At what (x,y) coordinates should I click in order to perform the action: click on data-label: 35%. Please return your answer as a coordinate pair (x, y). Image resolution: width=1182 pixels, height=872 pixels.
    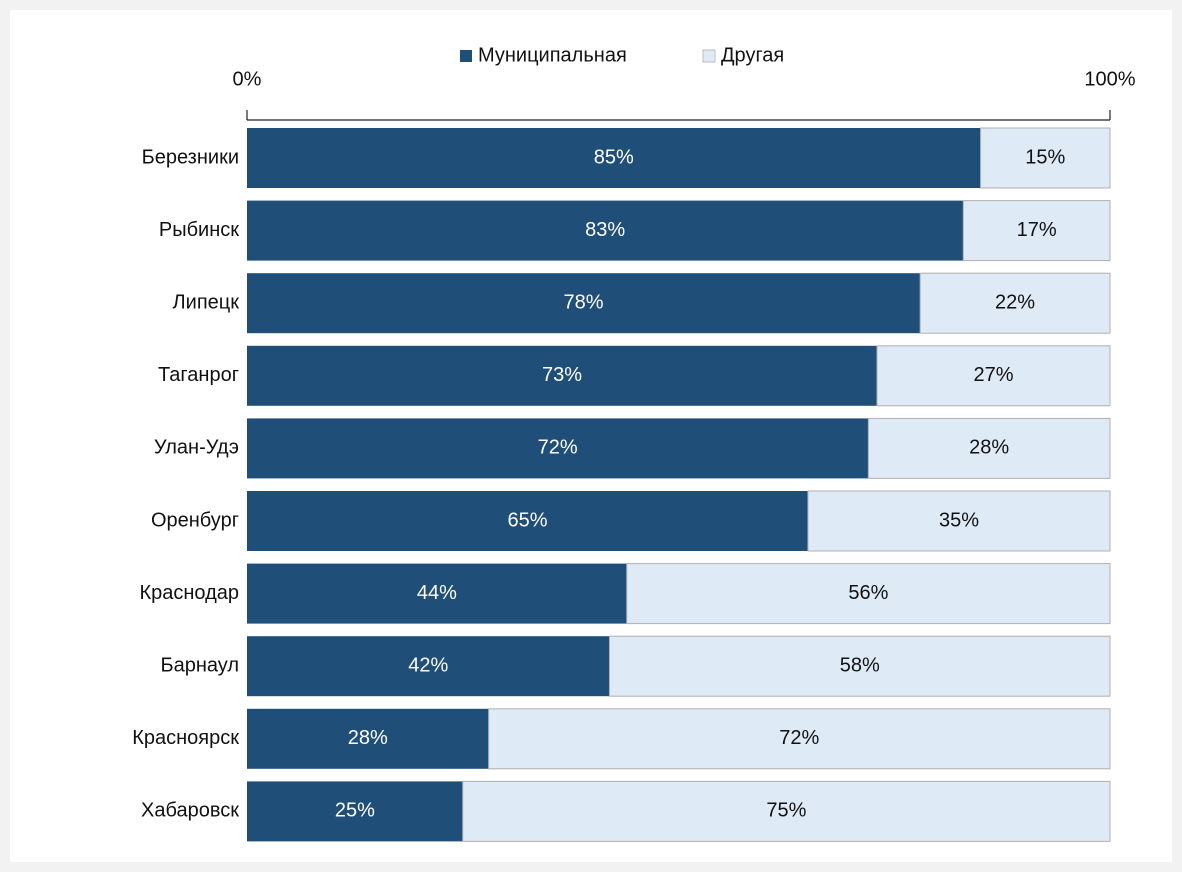
    Looking at the image, I should click on (959, 520).